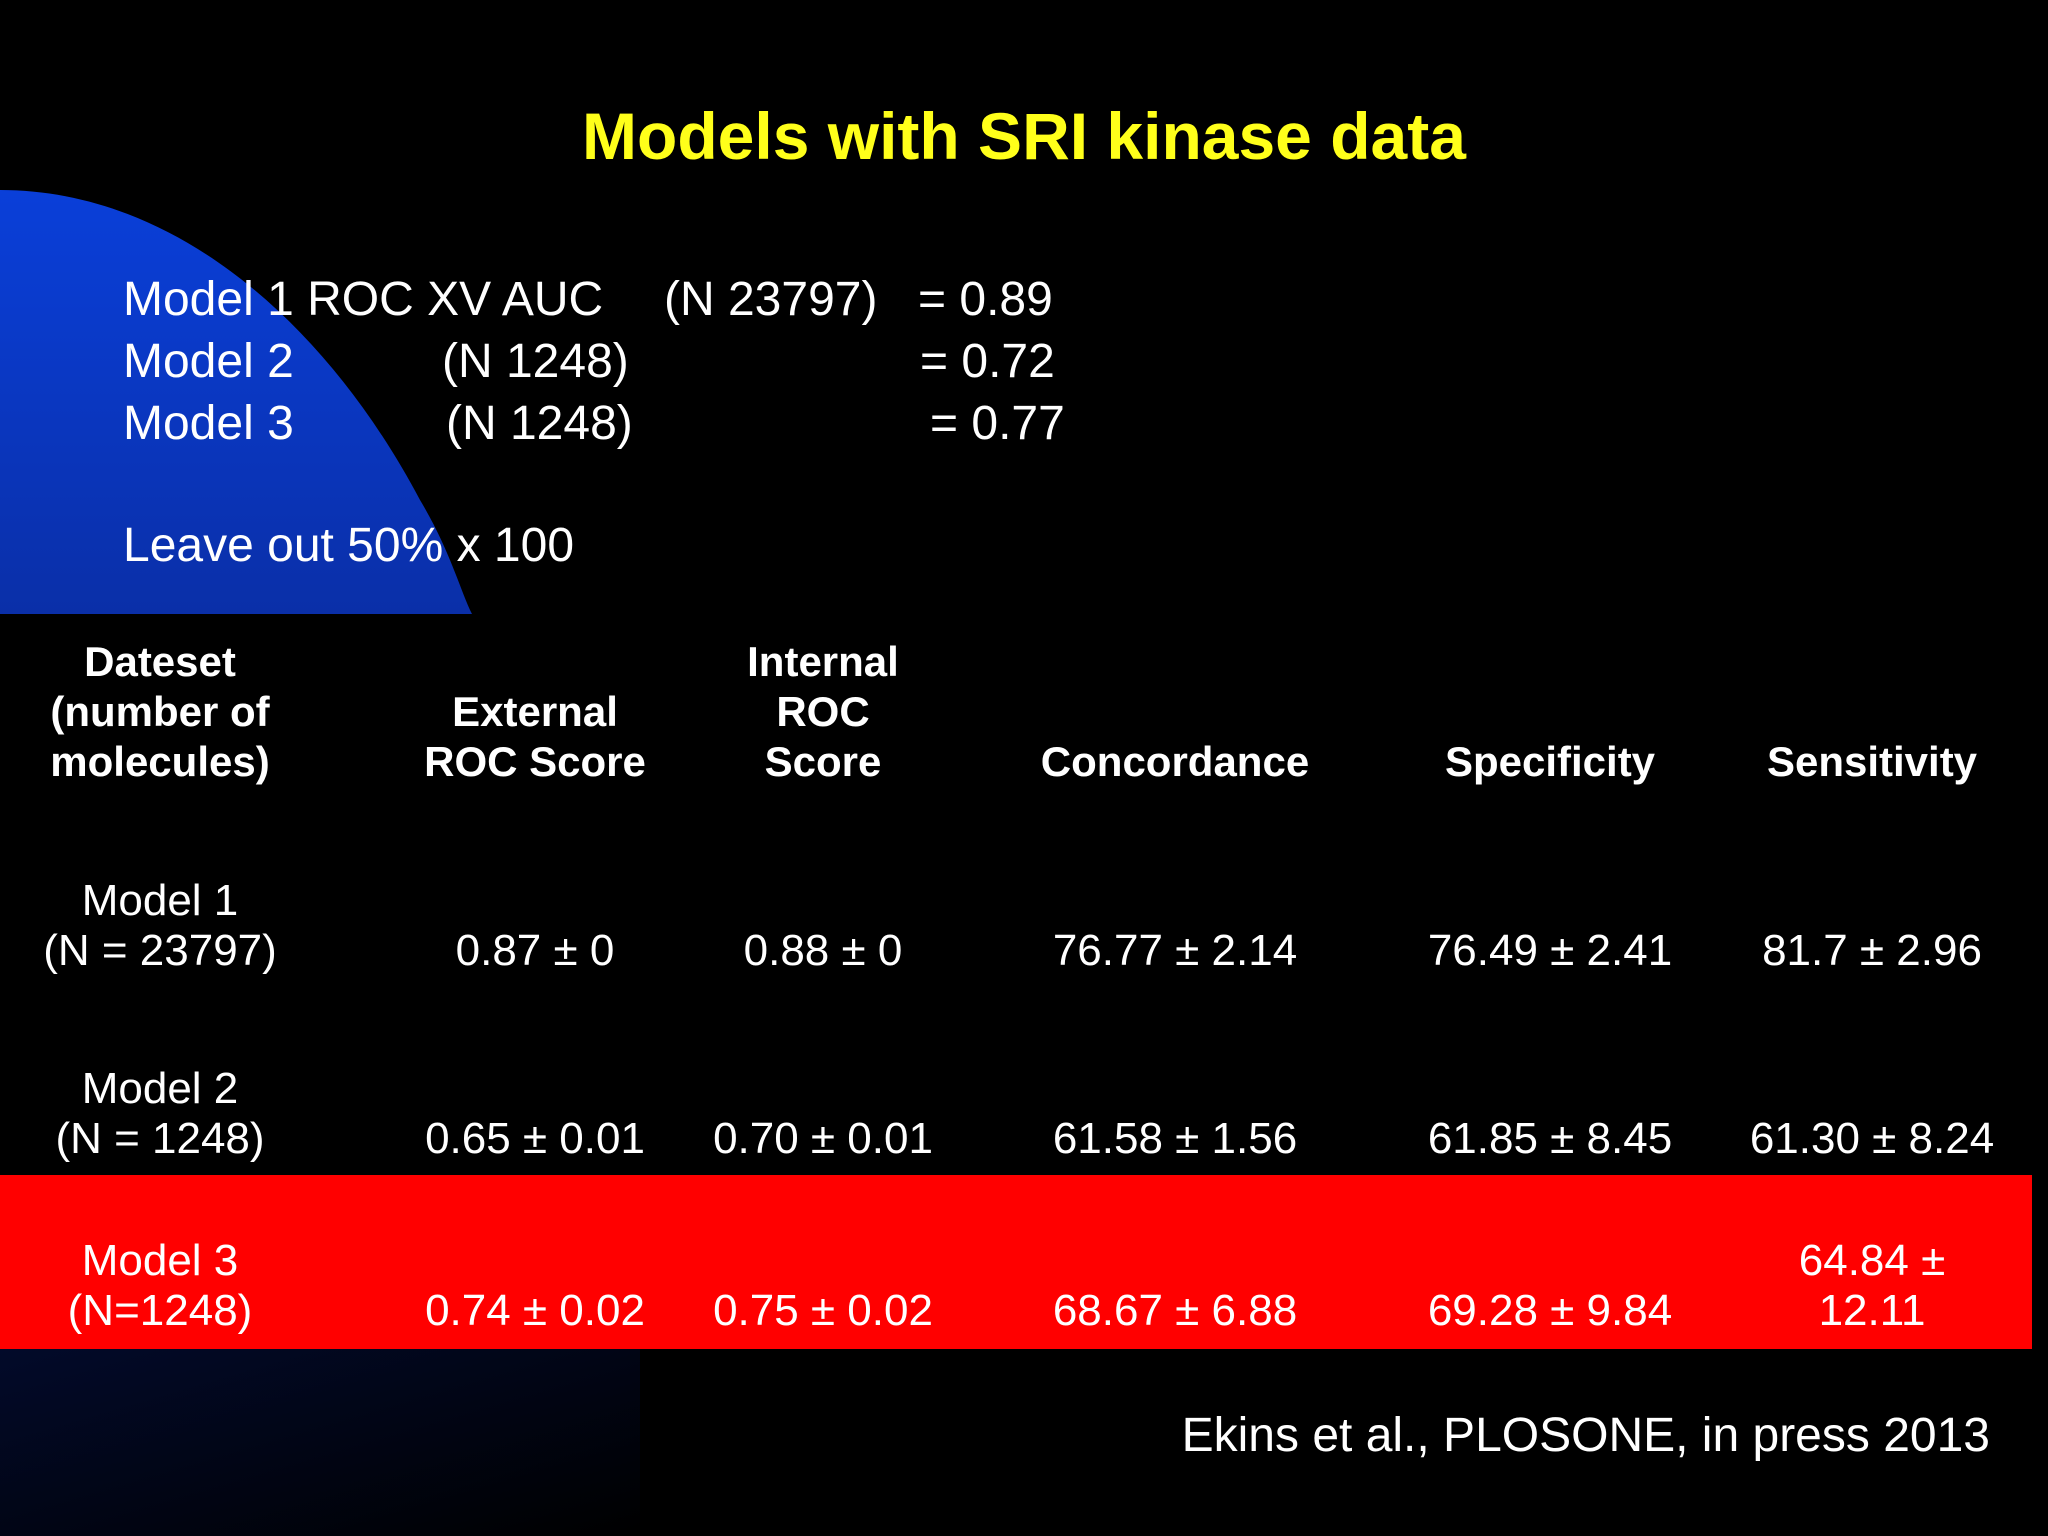 This screenshot has width=2048, height=1536. I want to click on model-3-highlight-bar, so click(1016, 1262).